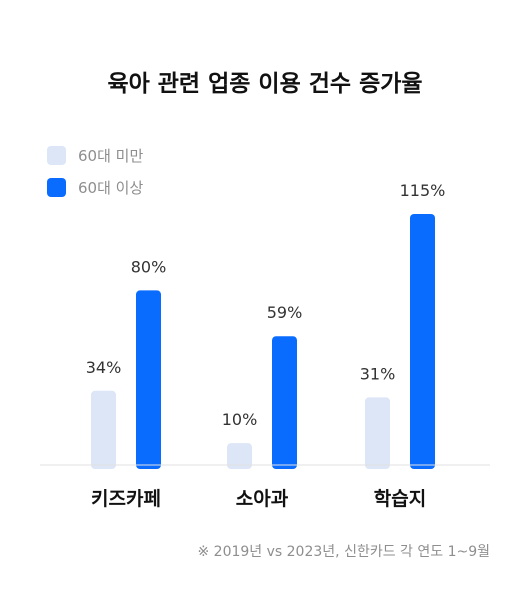 This screenshot has height=604, width=530. Describe the element at coordinates (400, 499) in the screenshot. I see `x-tick-label-study-material: 학습지` at that location.